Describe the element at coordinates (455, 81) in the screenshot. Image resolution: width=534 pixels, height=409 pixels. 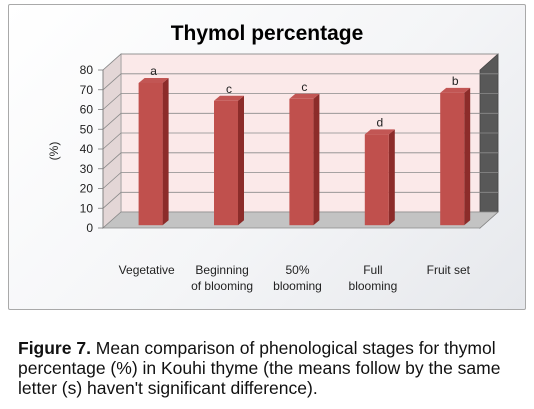
I see `significance-letter: b` at that location.